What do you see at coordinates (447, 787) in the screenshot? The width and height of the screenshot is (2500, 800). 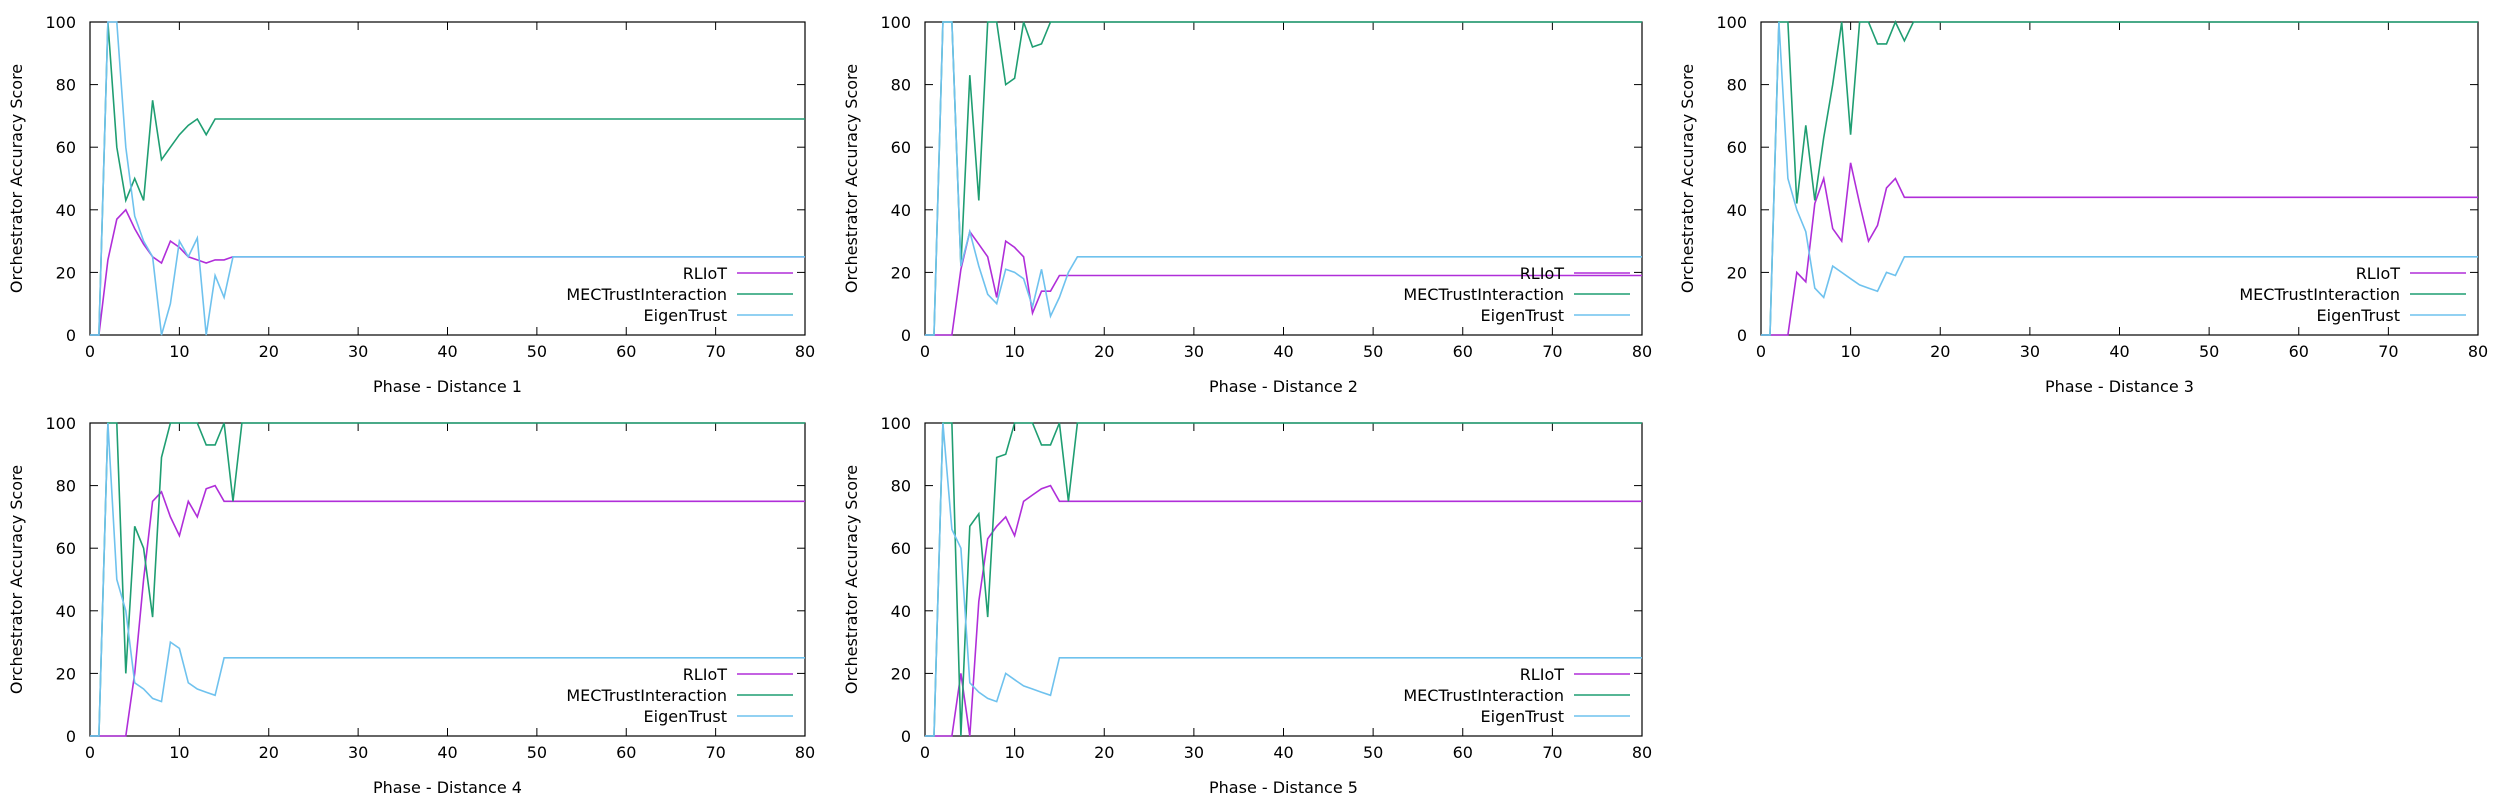 I see `x-axis-title: Phase - Distance 4` at bounding box center [447, 787].